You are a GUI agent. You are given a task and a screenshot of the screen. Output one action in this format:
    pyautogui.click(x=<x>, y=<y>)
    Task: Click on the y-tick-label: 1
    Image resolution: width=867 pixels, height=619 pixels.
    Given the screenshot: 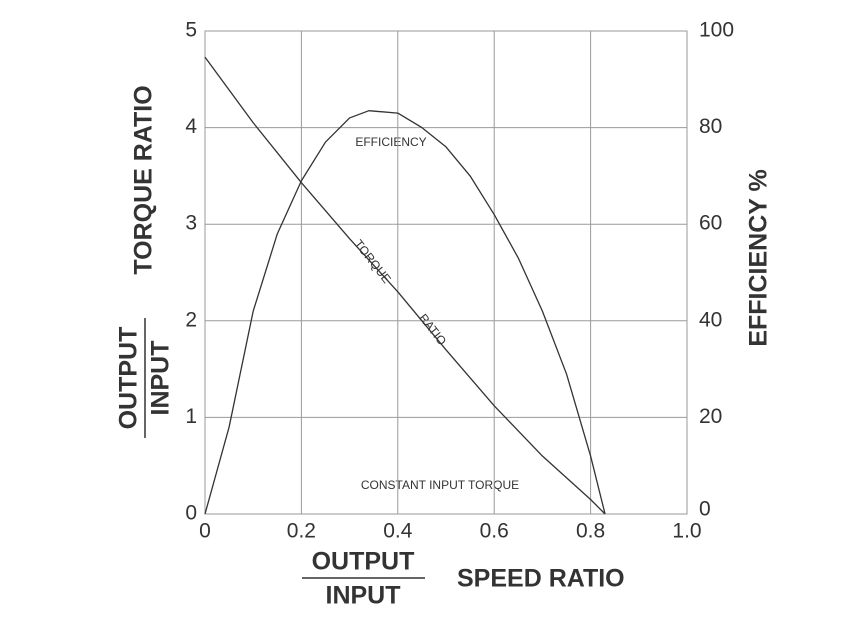 What is the action you would take?
    pyautogui.click(x=191, y=416)
    